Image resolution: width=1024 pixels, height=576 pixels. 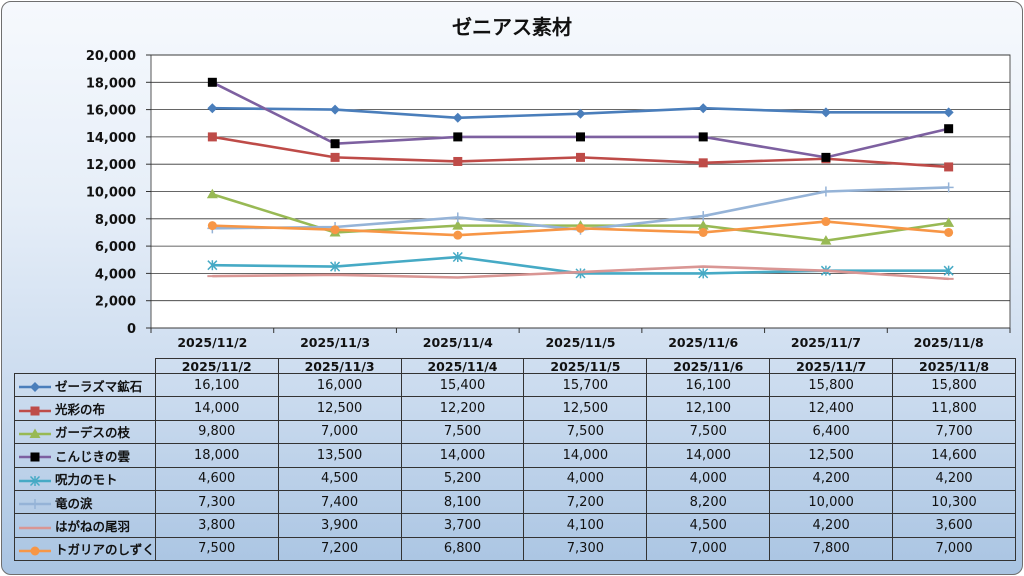 I want to click on table-cell: 11,800, so click(x=954, y=408).